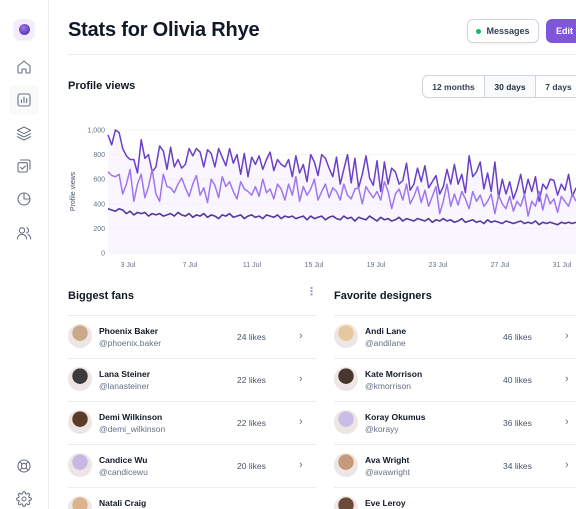  Describe the element at coordinates (192, 380) in the screenshot. I see `list-item: Lana Steiner @lanasteiner 22 likes ›` at that location.